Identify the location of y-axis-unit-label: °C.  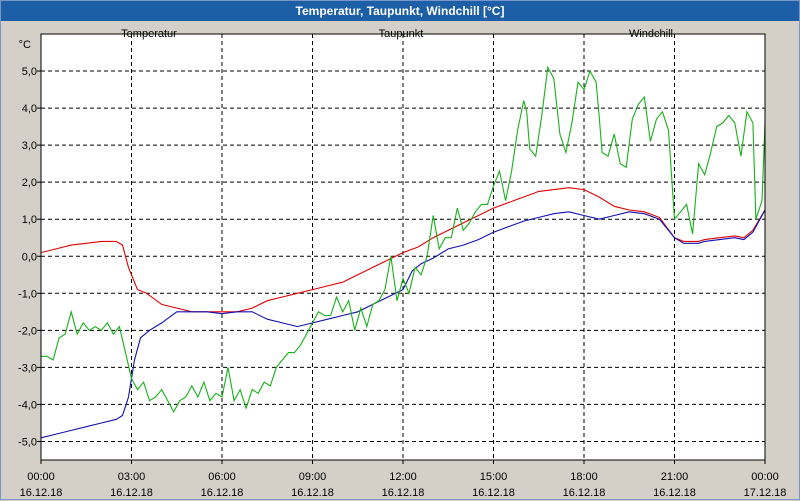
(25, 45).